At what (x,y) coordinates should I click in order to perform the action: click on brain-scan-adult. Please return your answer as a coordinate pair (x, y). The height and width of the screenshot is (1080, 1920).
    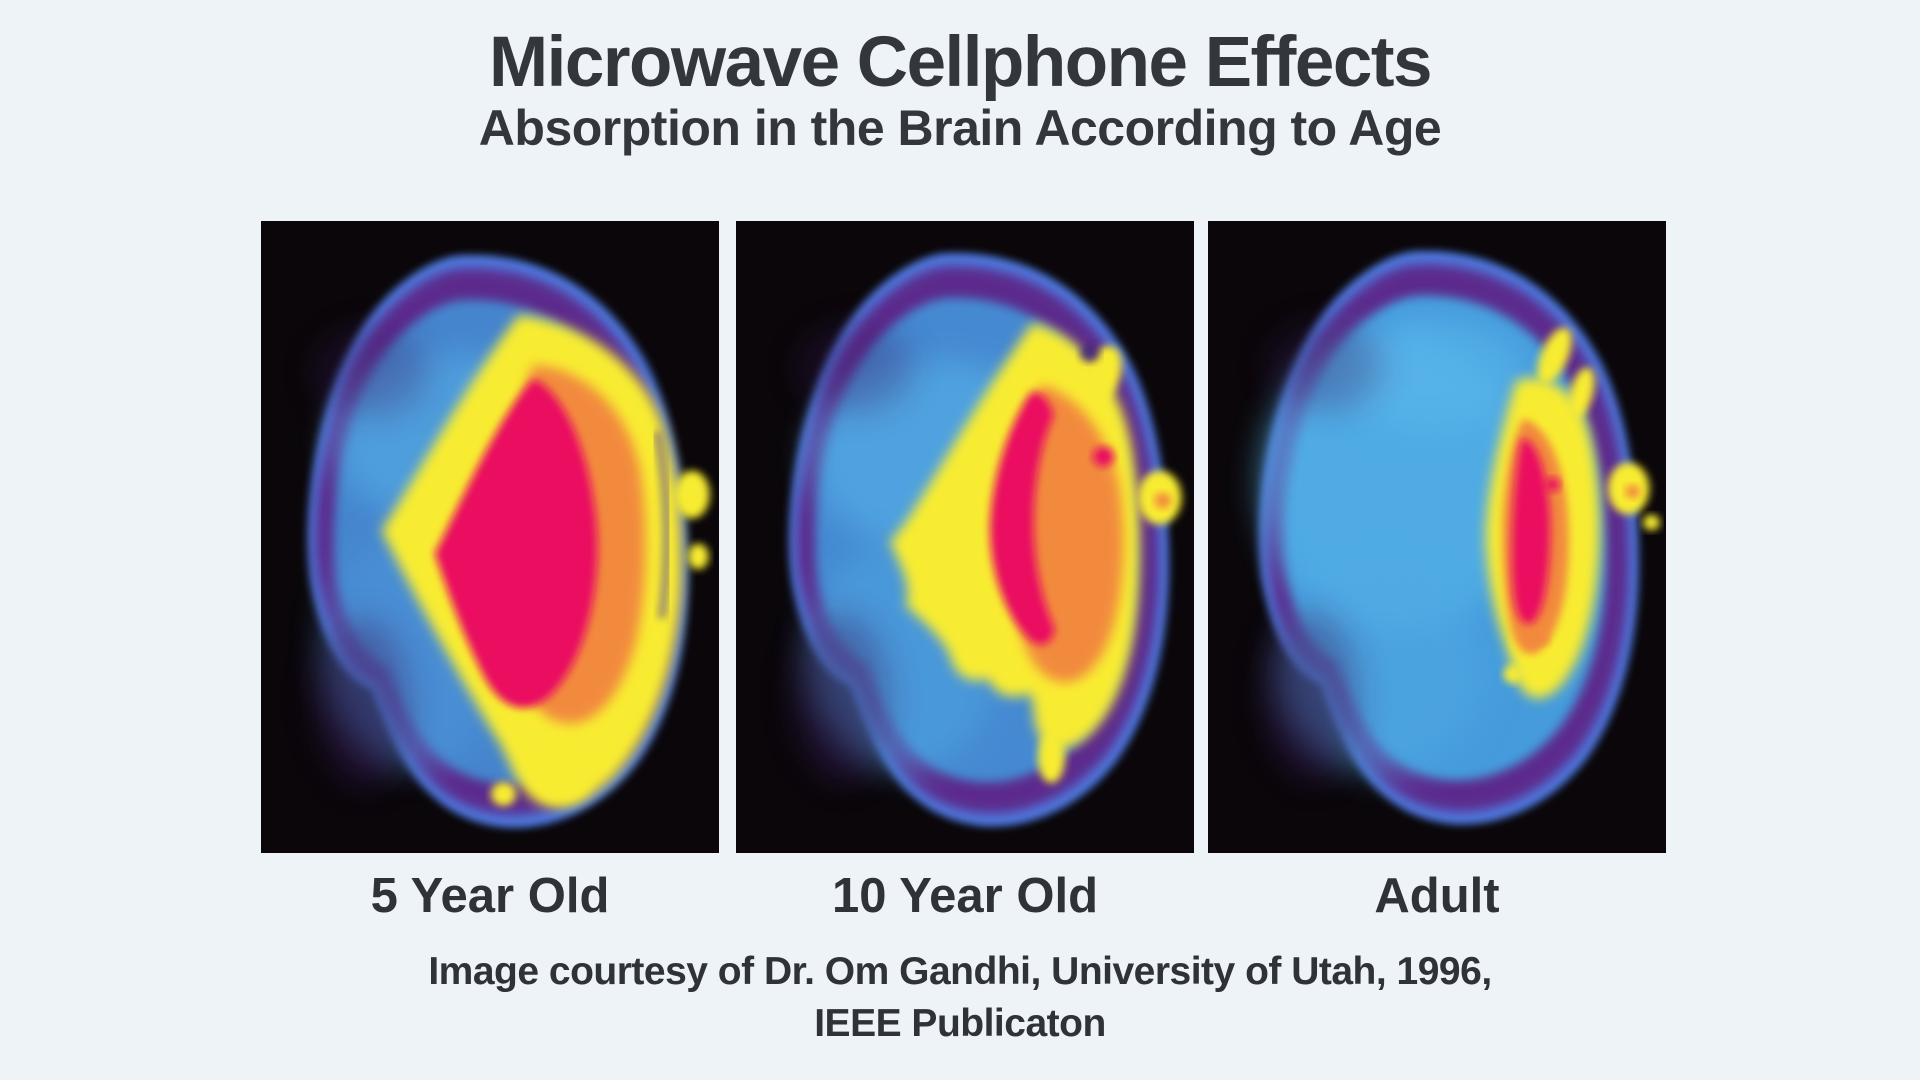
    Looking at the image, I should click on (1437, 537).